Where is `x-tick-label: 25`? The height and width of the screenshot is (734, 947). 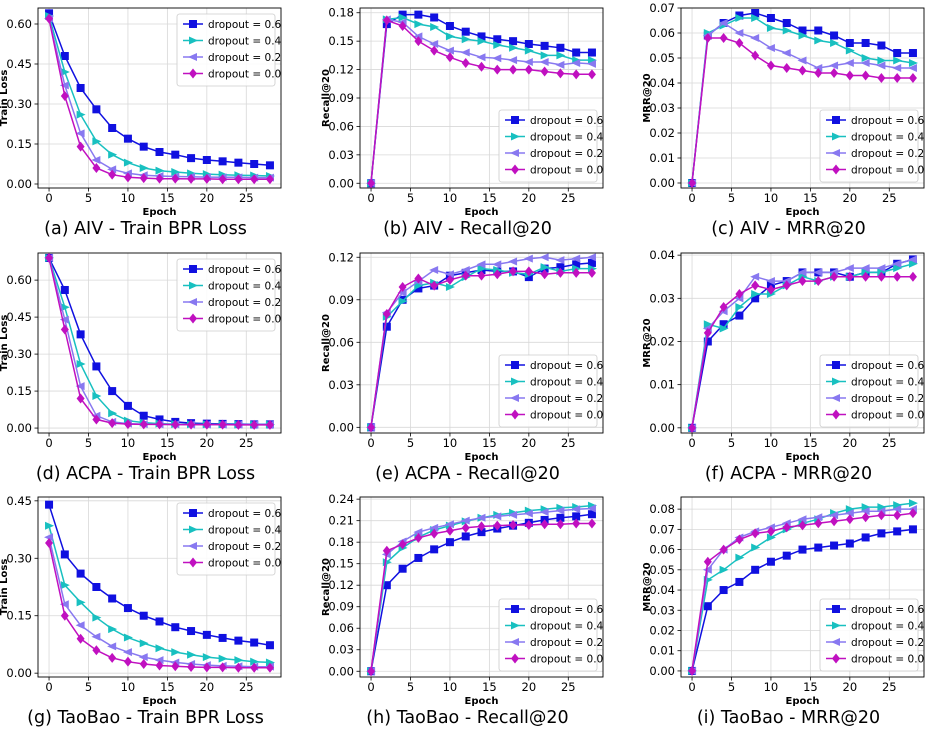 x-tick-label: 25 is located at coordinates (889, 198).